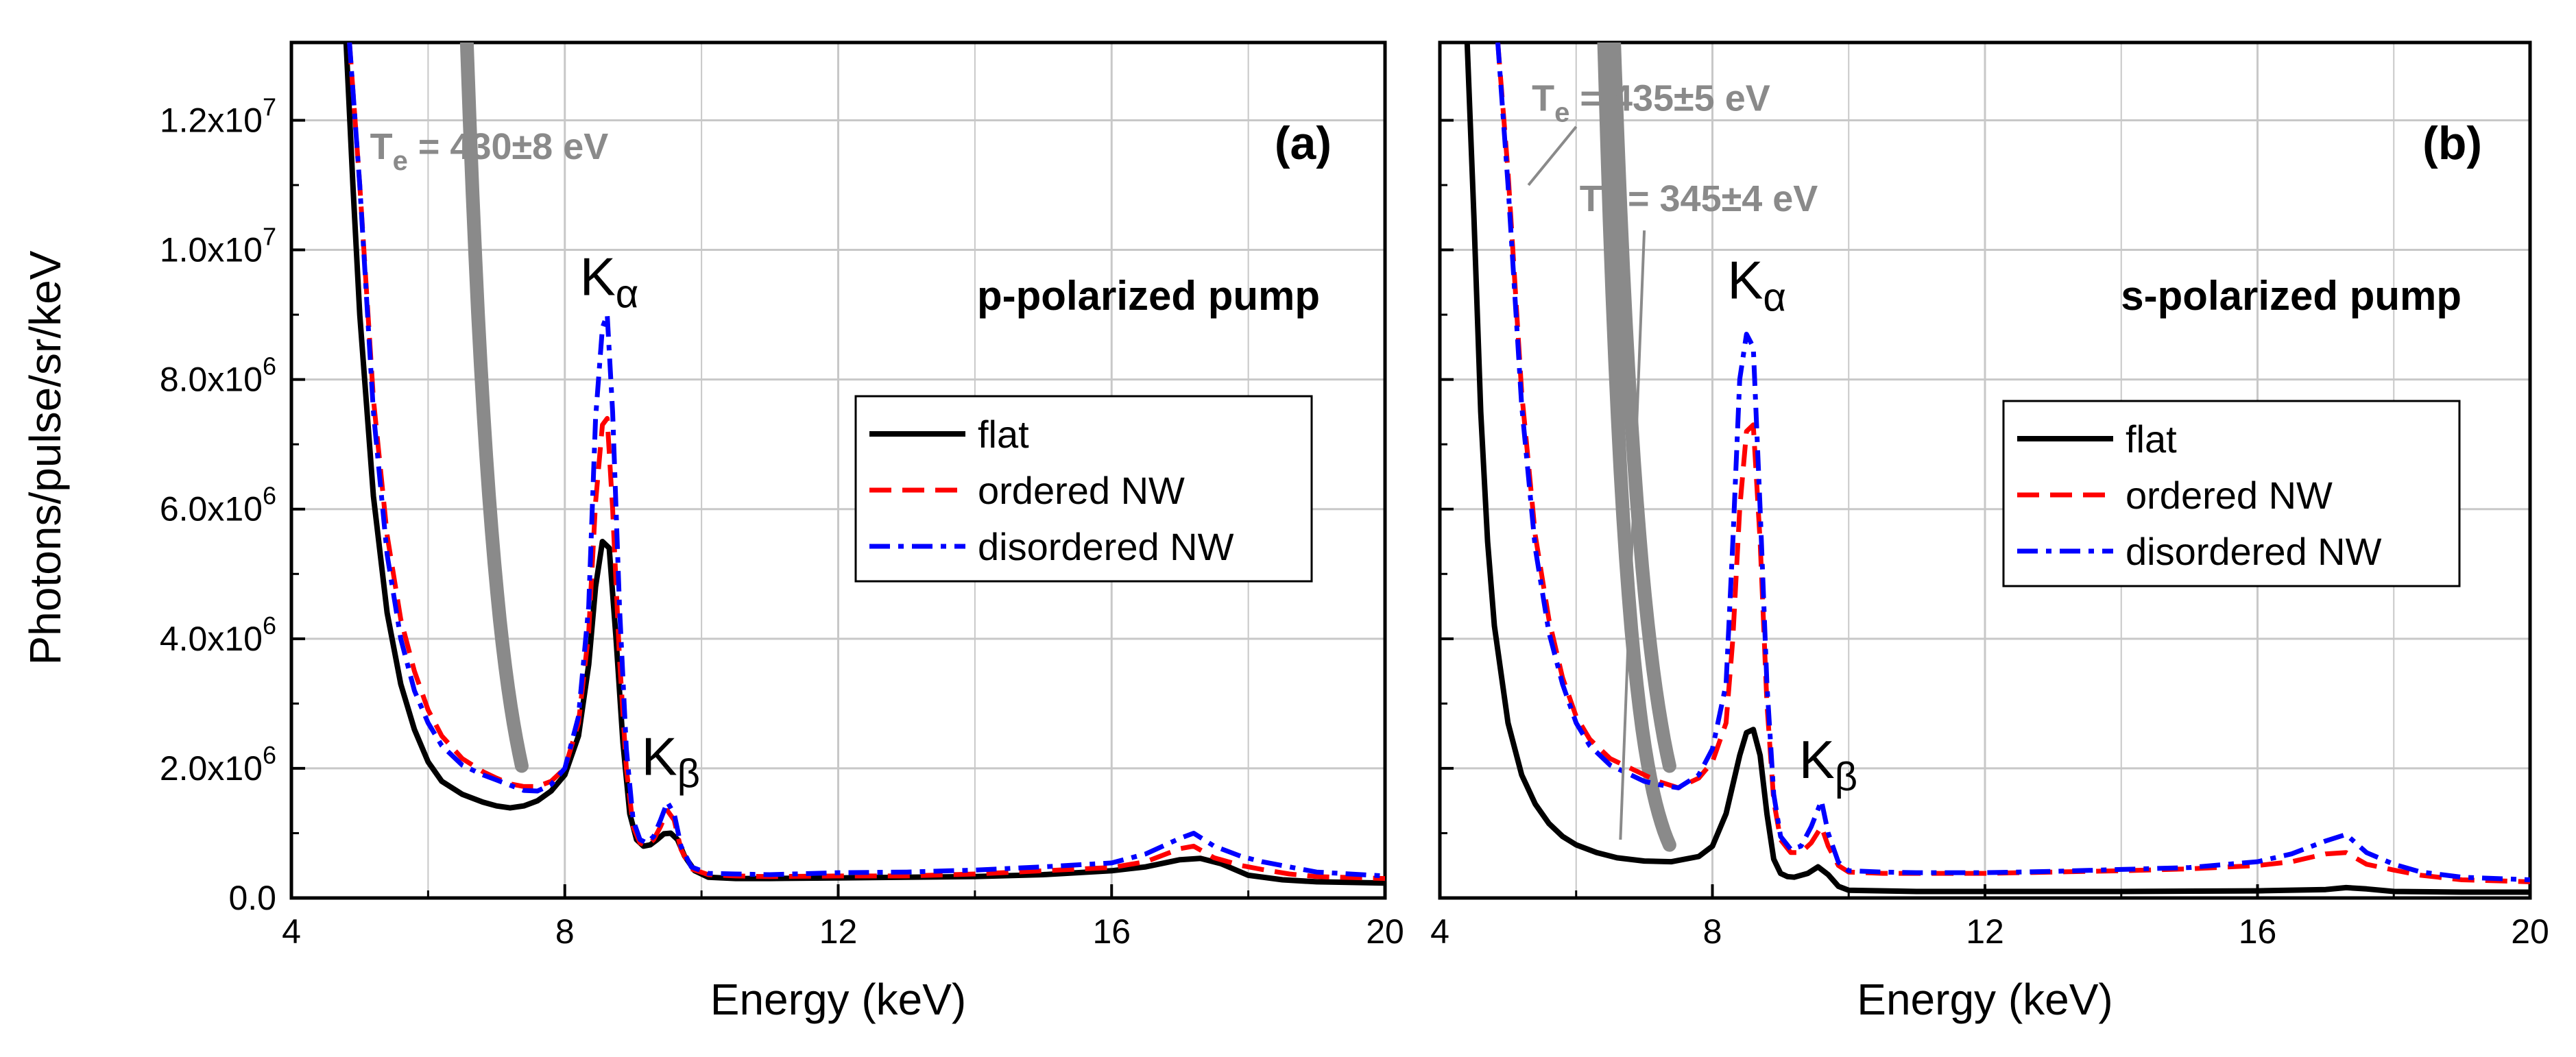  What do you see at coordinates (218, 246) in the screenshot?
I see `y-tick-label: 1.0x10⁷` at bounding box center [218, 246].